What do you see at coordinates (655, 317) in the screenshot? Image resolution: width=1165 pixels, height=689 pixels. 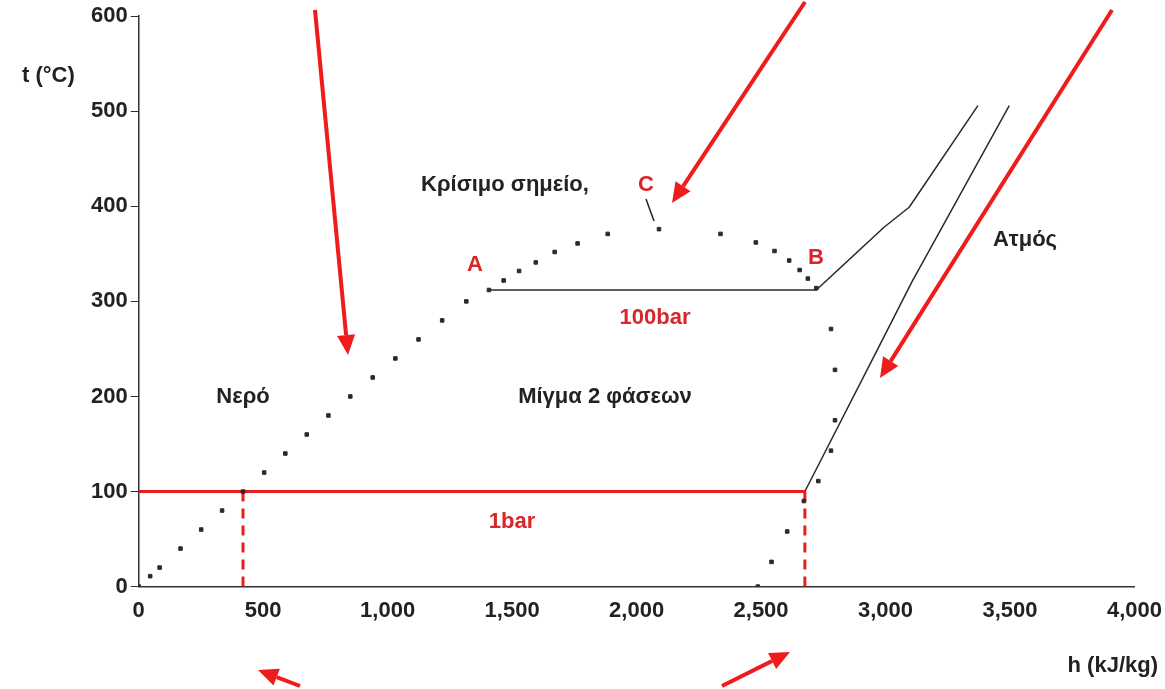 I see `annotation: 100bar` at bounding box center [655, 317].